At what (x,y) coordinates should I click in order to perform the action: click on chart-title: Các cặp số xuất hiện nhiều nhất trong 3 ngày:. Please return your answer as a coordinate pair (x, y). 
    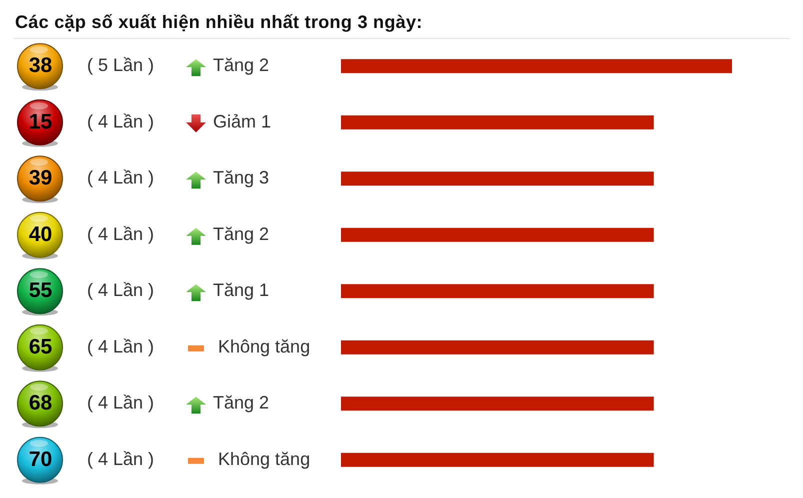
    Looking at the image, I should click on (219, 22).